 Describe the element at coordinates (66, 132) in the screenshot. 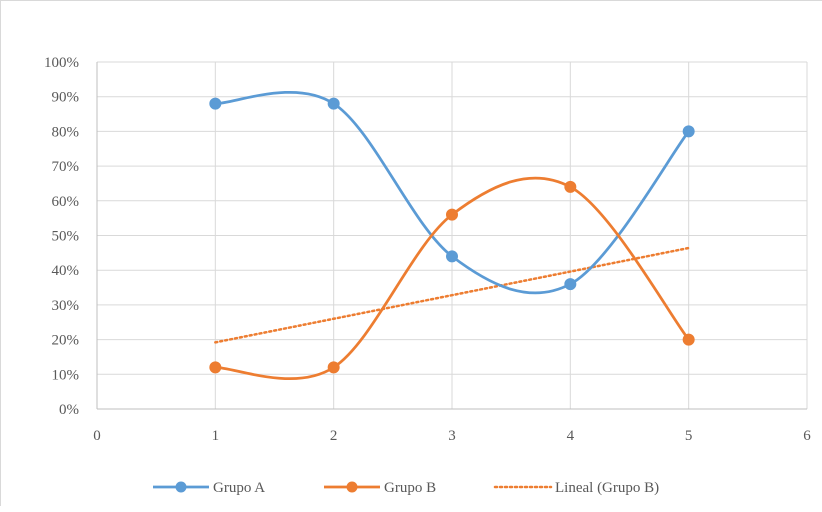

I see `y-tick-label: 80%` at that location.